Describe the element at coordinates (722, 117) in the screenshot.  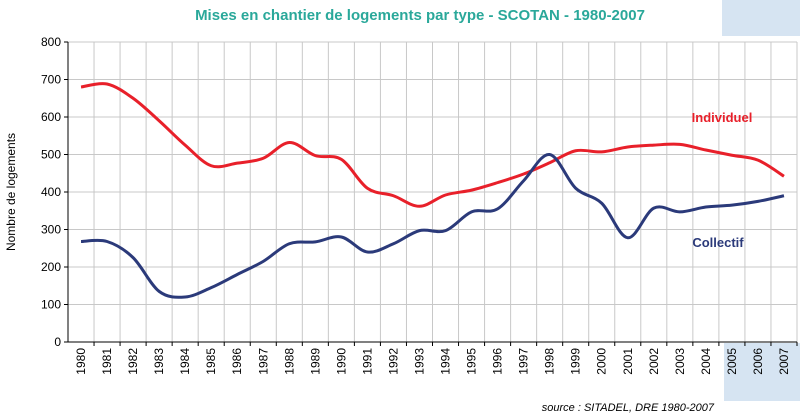
I see `series-label: Individuel` at that location.